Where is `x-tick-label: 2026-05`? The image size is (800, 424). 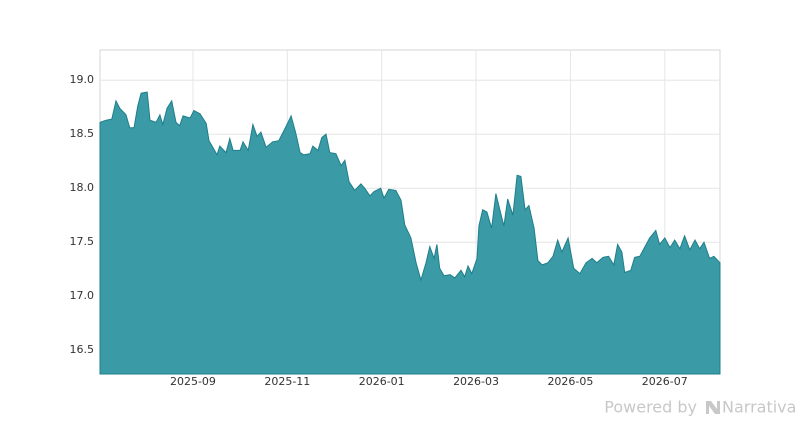 x-tick-label: 2026-05 is located at coordinates (570, 381).